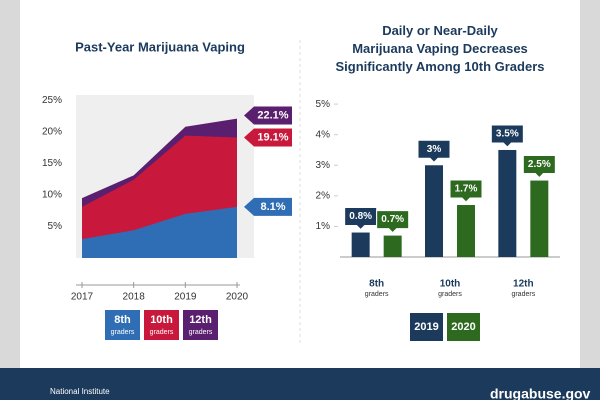 Image resolution: width=600 pixels, height=405 pixels. What do you see at coordinates (161, 320) in the screenshot?
I see `legend-label: 10th` at bounding box center [161, 320].